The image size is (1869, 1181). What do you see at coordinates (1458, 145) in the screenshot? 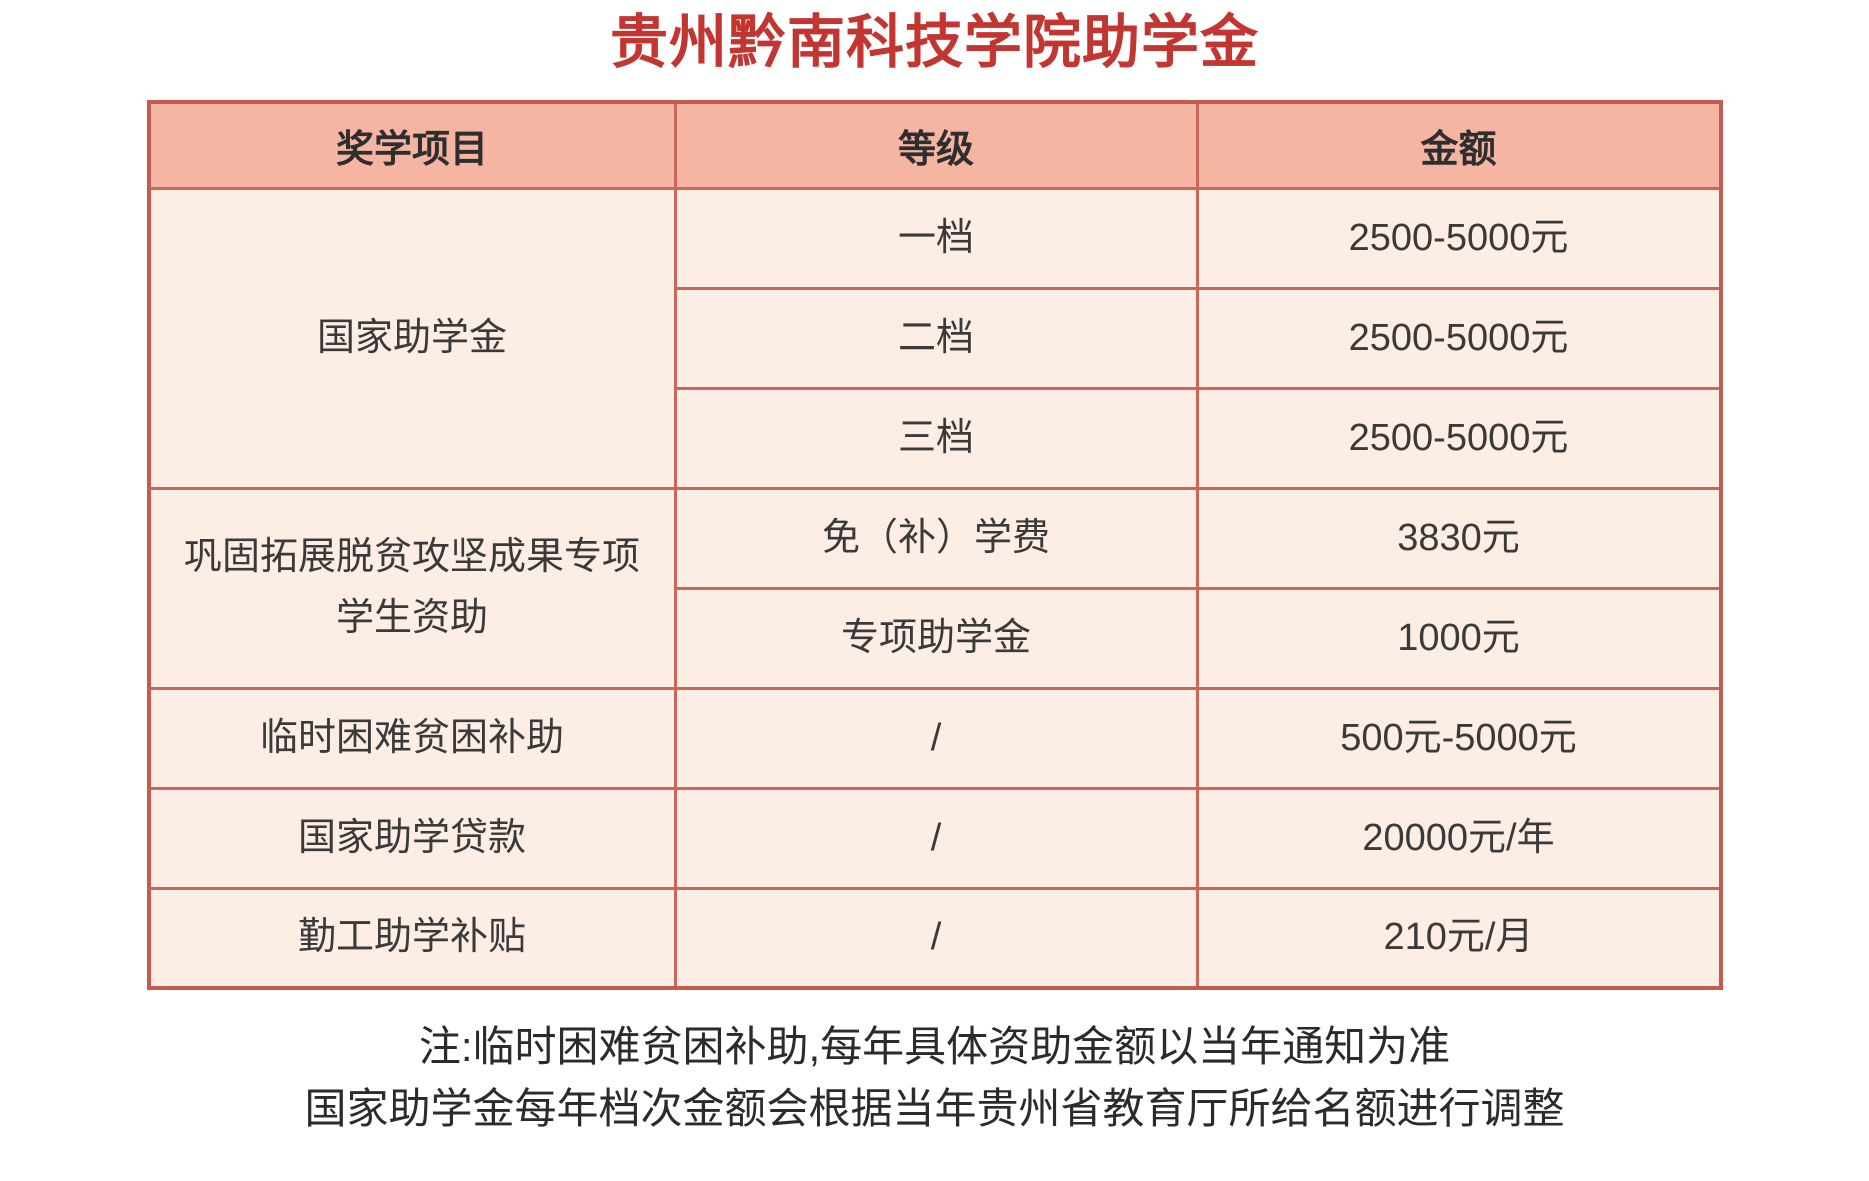
I see `header-amount: 金额` at bounding box center [1458, 145].